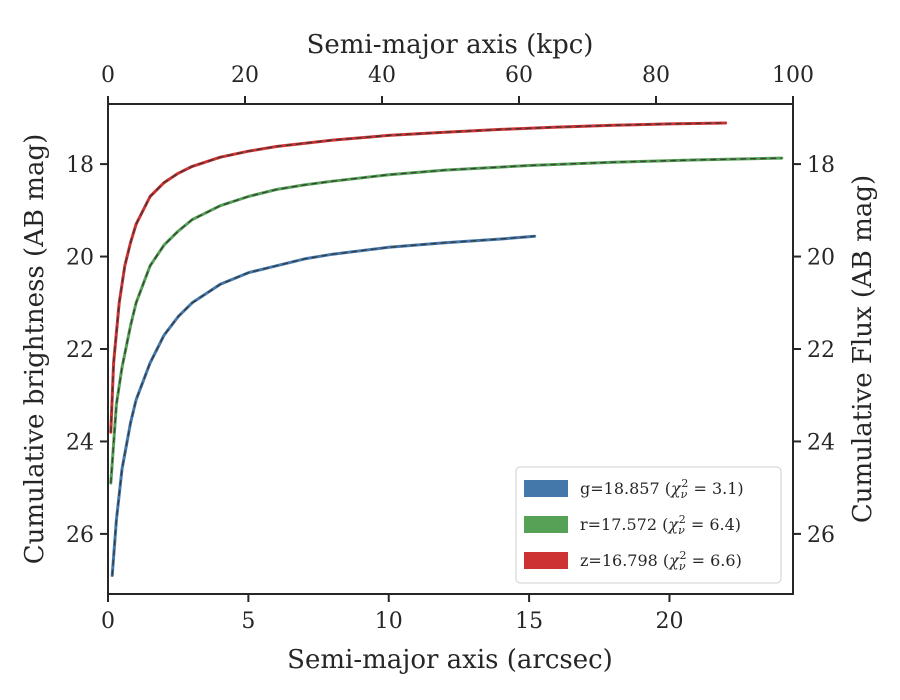  Describe the element at coordinates (821, 258) in the screenshot. I see `y-tick-label-right: 20` at that location.